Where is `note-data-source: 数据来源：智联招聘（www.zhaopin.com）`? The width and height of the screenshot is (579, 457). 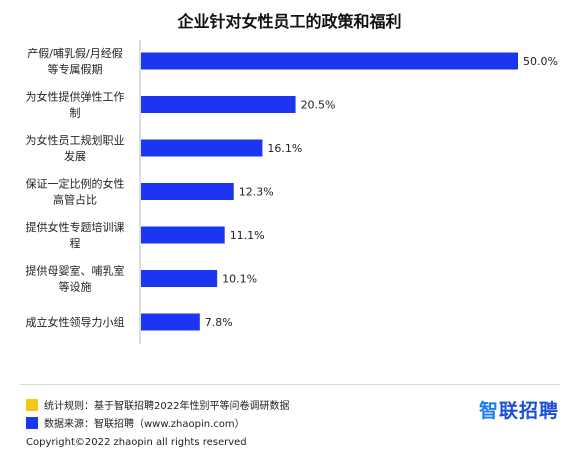
note-data-source: 数据来源：智联招聘（www.zhaopin.com） is located at coordinates (135, 422).